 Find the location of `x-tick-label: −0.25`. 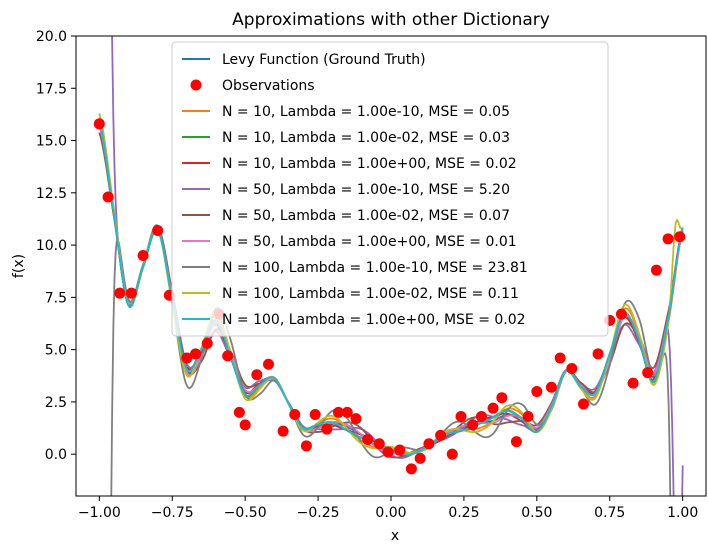

x-tick-label: −0.25 is located at coordinates (318, 513).